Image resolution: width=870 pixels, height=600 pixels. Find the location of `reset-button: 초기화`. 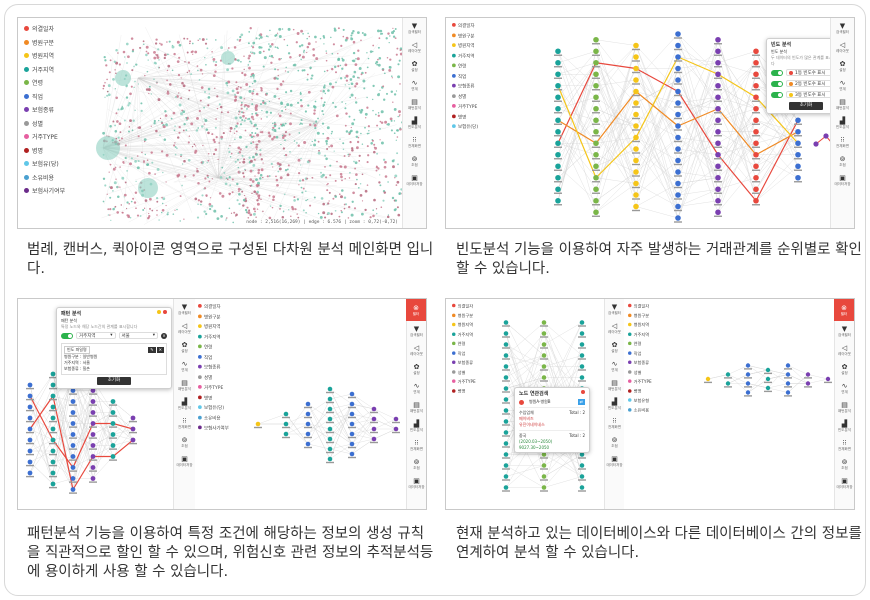

reset-button: 초기화 is located at coordinates (806, 106).